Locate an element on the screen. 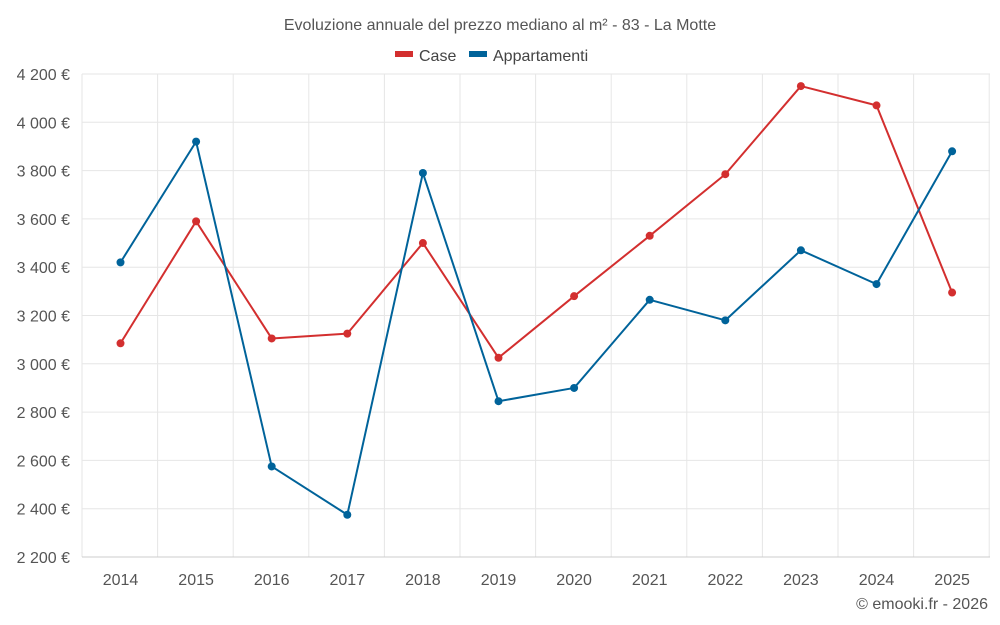 The width and height of the screenshot is (1000, 625). y-tick-label: 2 200 € is located at coordinates (43, 558).